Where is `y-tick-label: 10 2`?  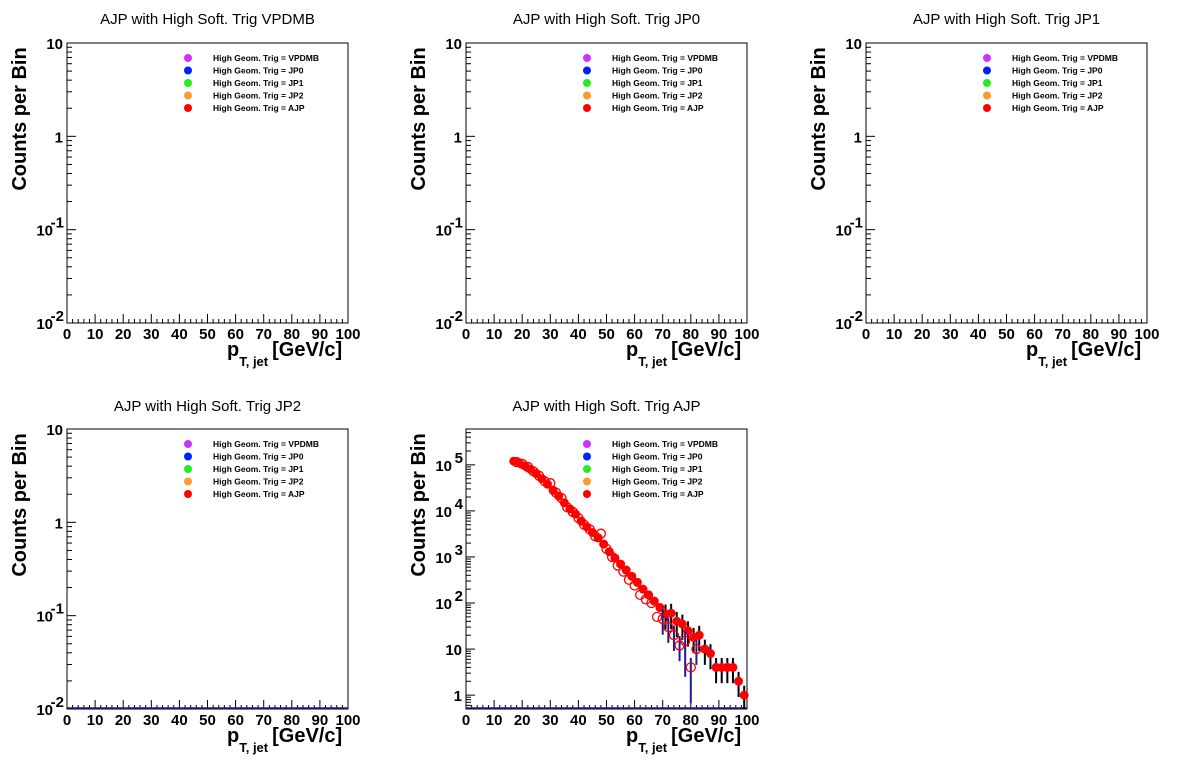 y-tick-label: 10 2 is located at coordinates (449, 600).